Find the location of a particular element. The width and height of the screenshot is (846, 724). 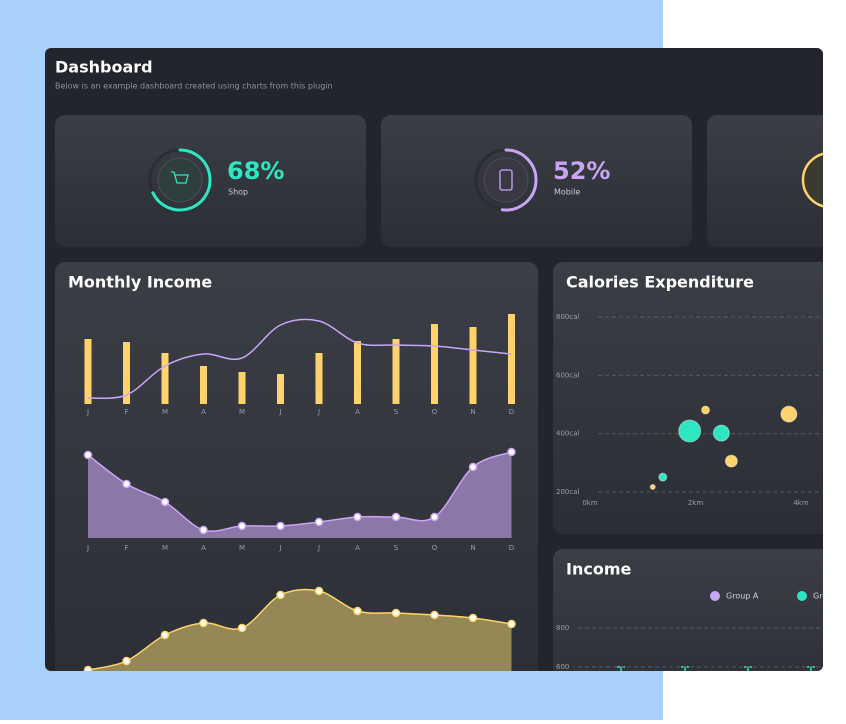

panel-title: Income is located at coordinates (598, 569).